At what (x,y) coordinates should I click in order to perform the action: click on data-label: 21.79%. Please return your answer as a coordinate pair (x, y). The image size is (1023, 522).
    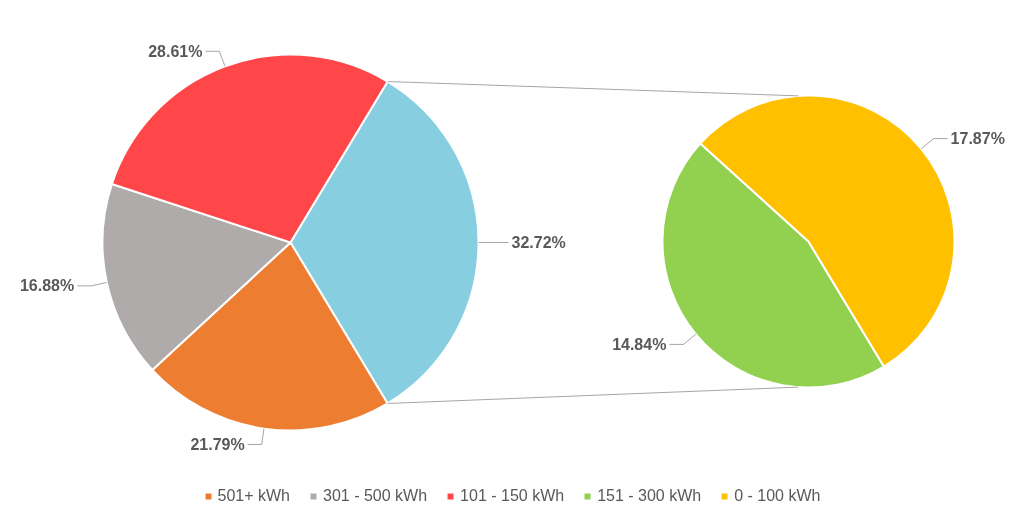
    Looking at the image, I should click on (217, 444).